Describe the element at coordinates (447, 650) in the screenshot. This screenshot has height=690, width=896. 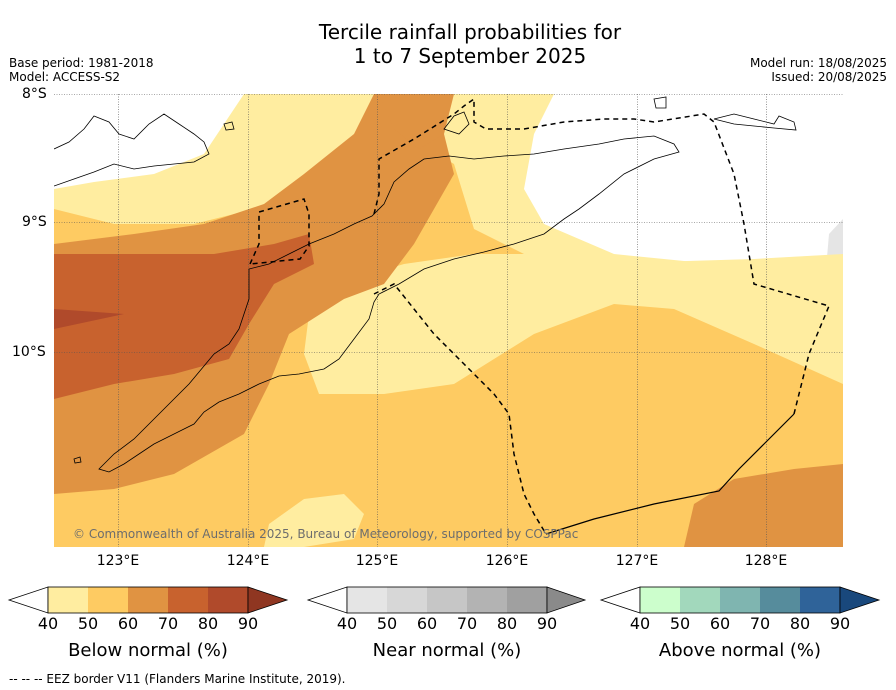
I see `near-normal-colorbar-title: Near normal (%)` at that location.